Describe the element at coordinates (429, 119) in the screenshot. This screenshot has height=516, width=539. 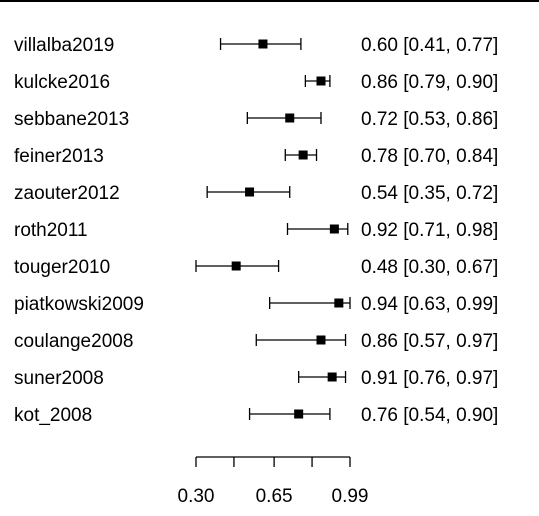
I see `estimate-ci-label: 0.72 [0.53, 0.86]` at that location.